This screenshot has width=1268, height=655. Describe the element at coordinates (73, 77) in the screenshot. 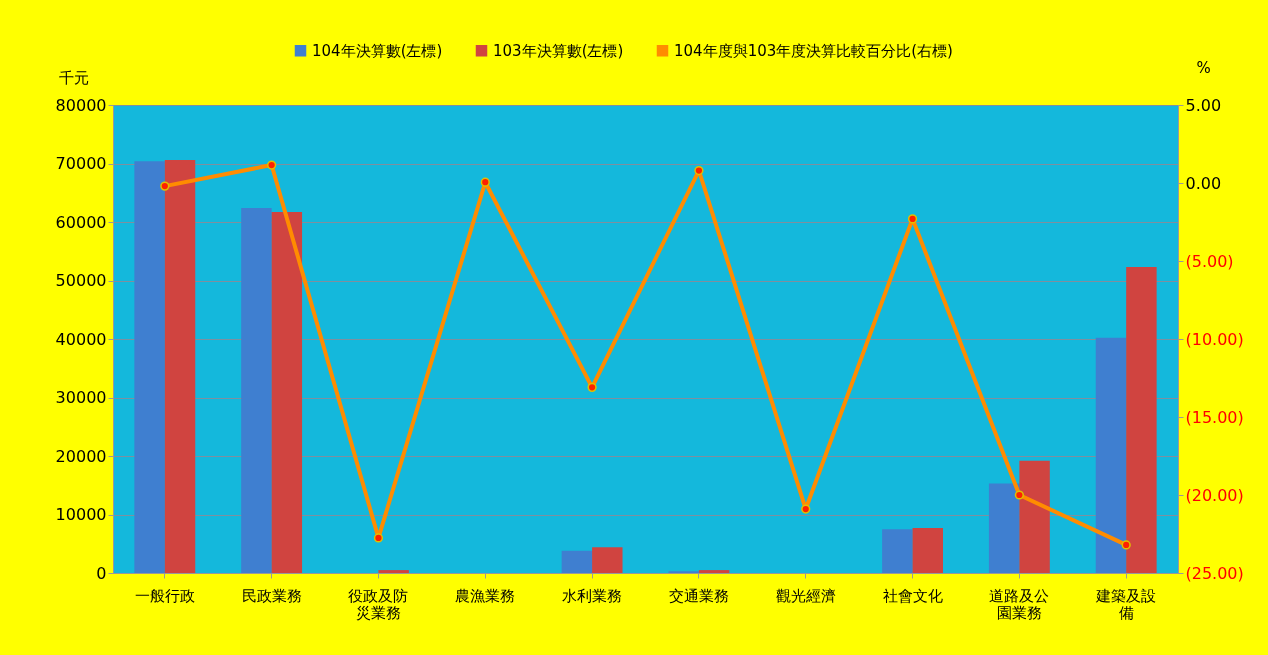

I see `y-axis-title: 千元` at that location.